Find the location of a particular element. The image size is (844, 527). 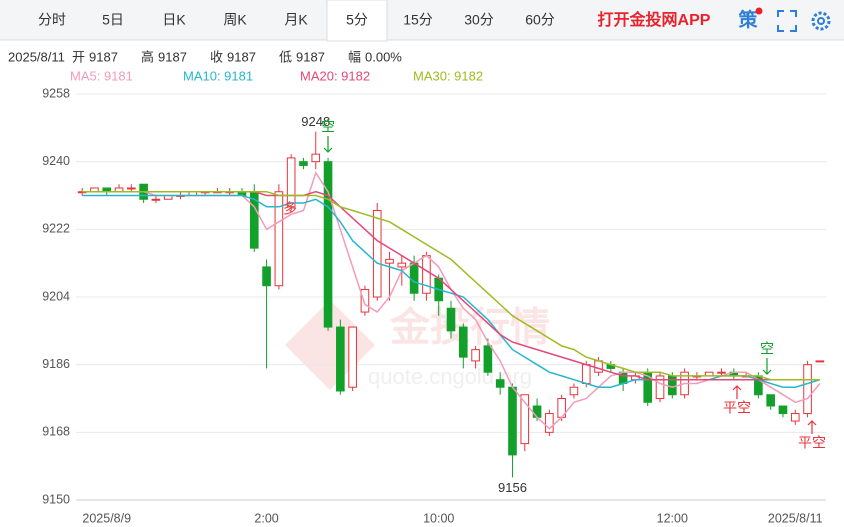

info-line: 2025/8/11 开 9187 高 9187 收 9187 低 9187 幅 0.00% is located at coordinates (205, 56).